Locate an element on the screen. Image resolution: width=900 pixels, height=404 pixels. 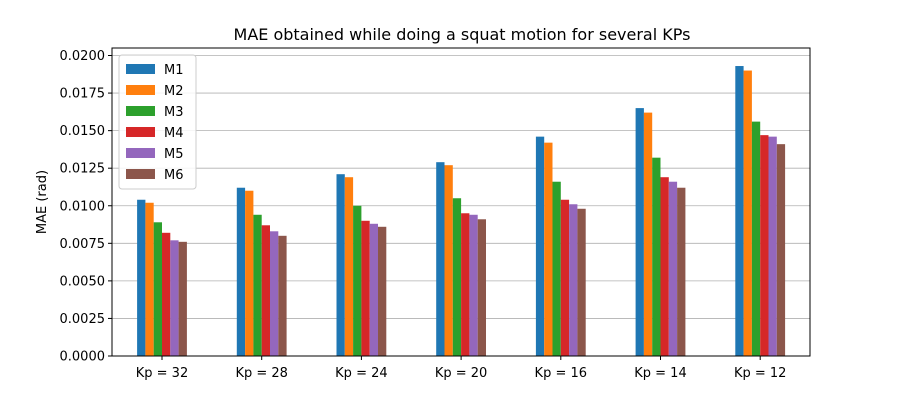
legend-label-m1: M1 is located at coordinates (174, 70).